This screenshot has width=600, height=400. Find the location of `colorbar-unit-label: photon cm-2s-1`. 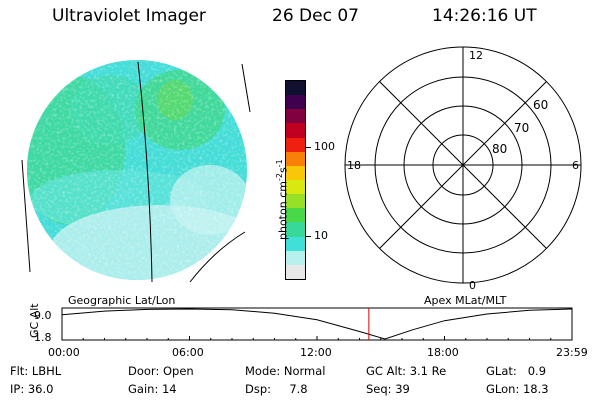

colorbar-unit-label: photon cm-2s-1 is located at coordinates (282, 199).